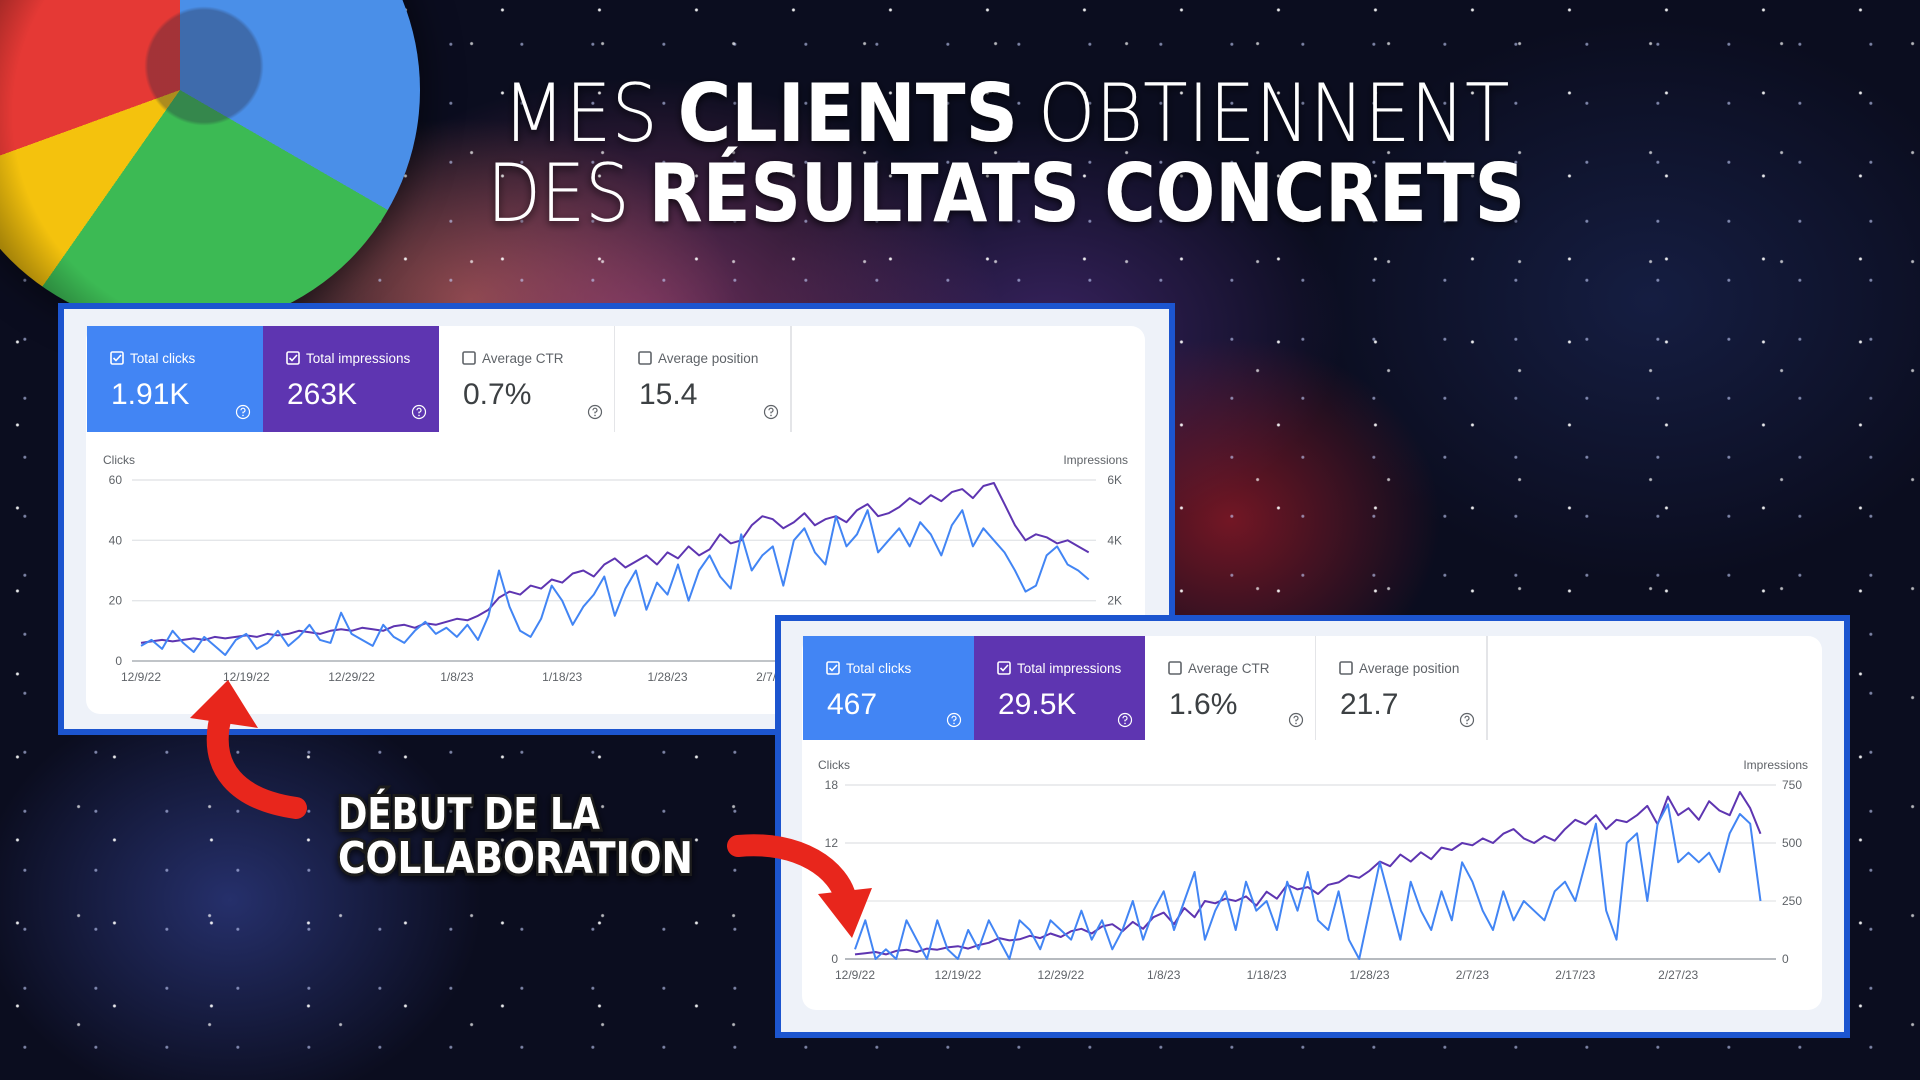 This screenshot has height=1080, width=1920. What do you see at coordinates (116, 540) in the screenshot?
I see `y-tick-label: 40` at bounding box center [116, 540].